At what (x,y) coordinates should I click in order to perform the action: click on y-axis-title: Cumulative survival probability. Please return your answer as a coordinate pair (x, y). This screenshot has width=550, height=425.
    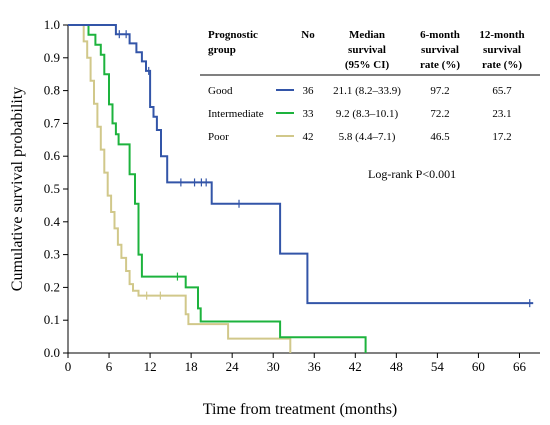
    Looking at the image, I should click on (17, 189).